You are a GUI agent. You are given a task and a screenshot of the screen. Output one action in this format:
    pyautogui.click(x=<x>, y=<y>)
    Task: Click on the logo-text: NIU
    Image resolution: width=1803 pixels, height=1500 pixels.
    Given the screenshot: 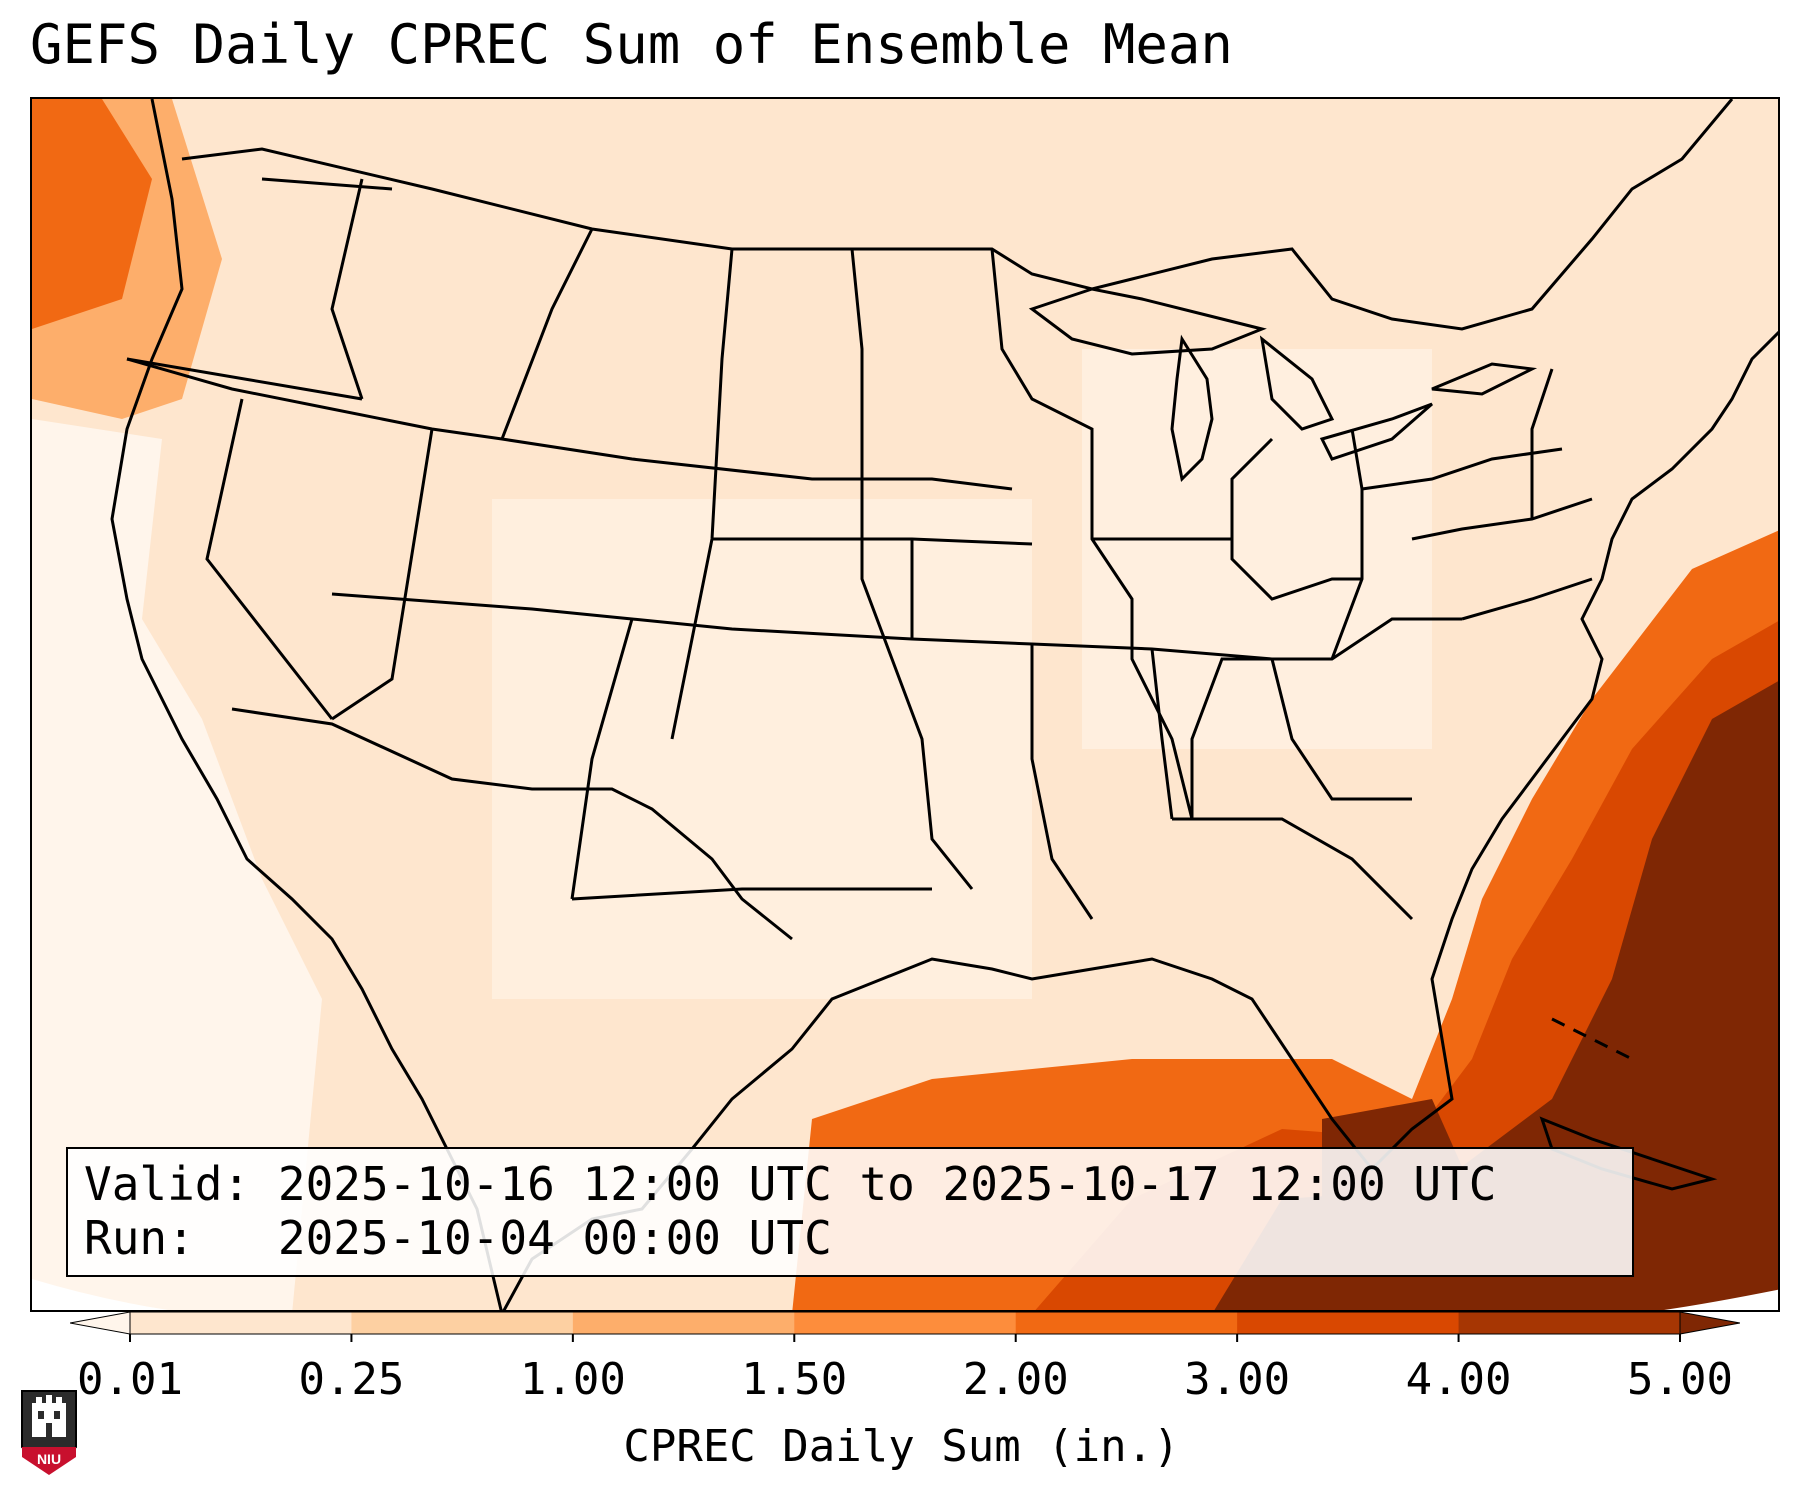 What is the action you would take?
    pyautogui.click(x=49, y=1459)
    